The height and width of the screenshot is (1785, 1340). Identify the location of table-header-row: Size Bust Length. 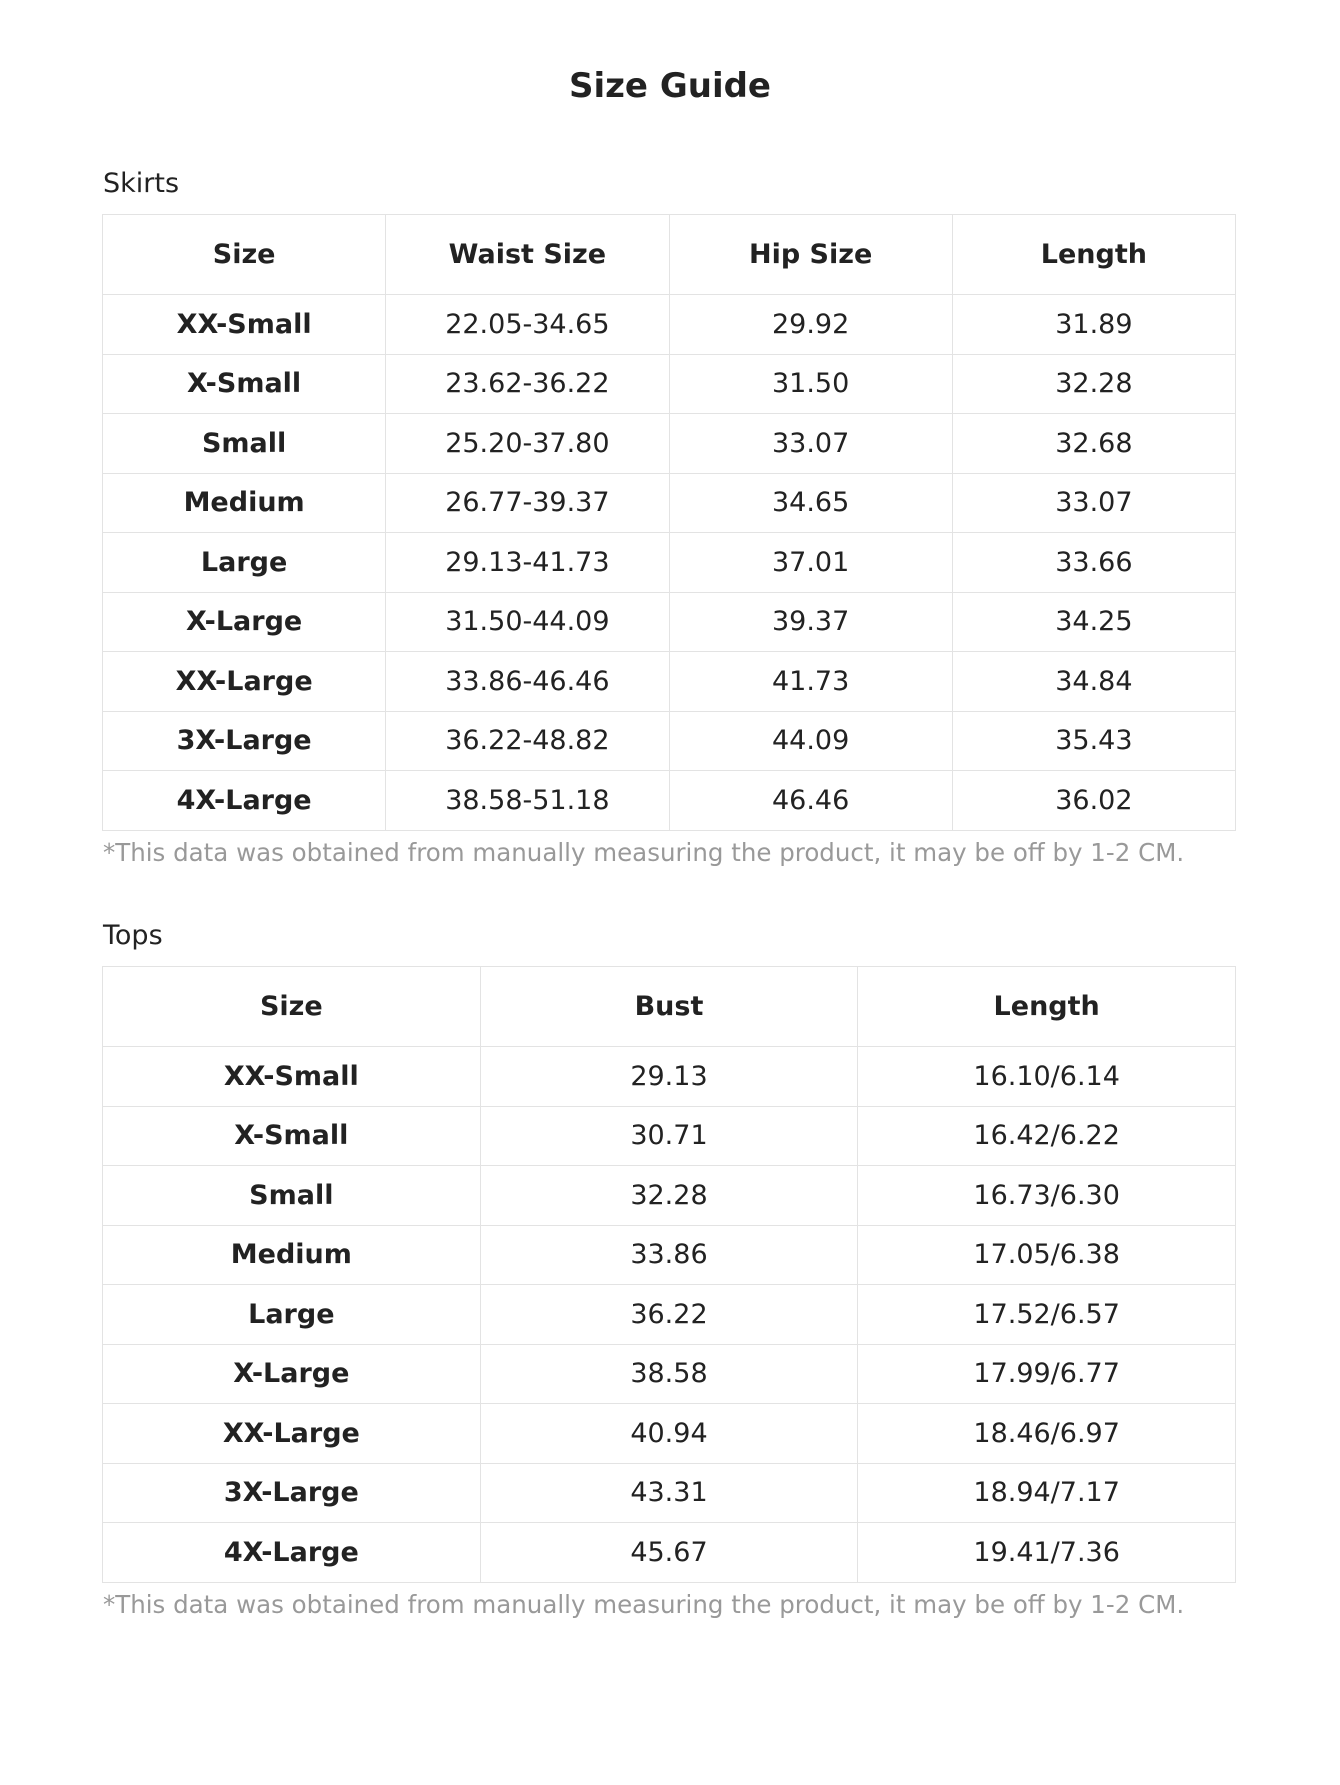
(669, 1006).